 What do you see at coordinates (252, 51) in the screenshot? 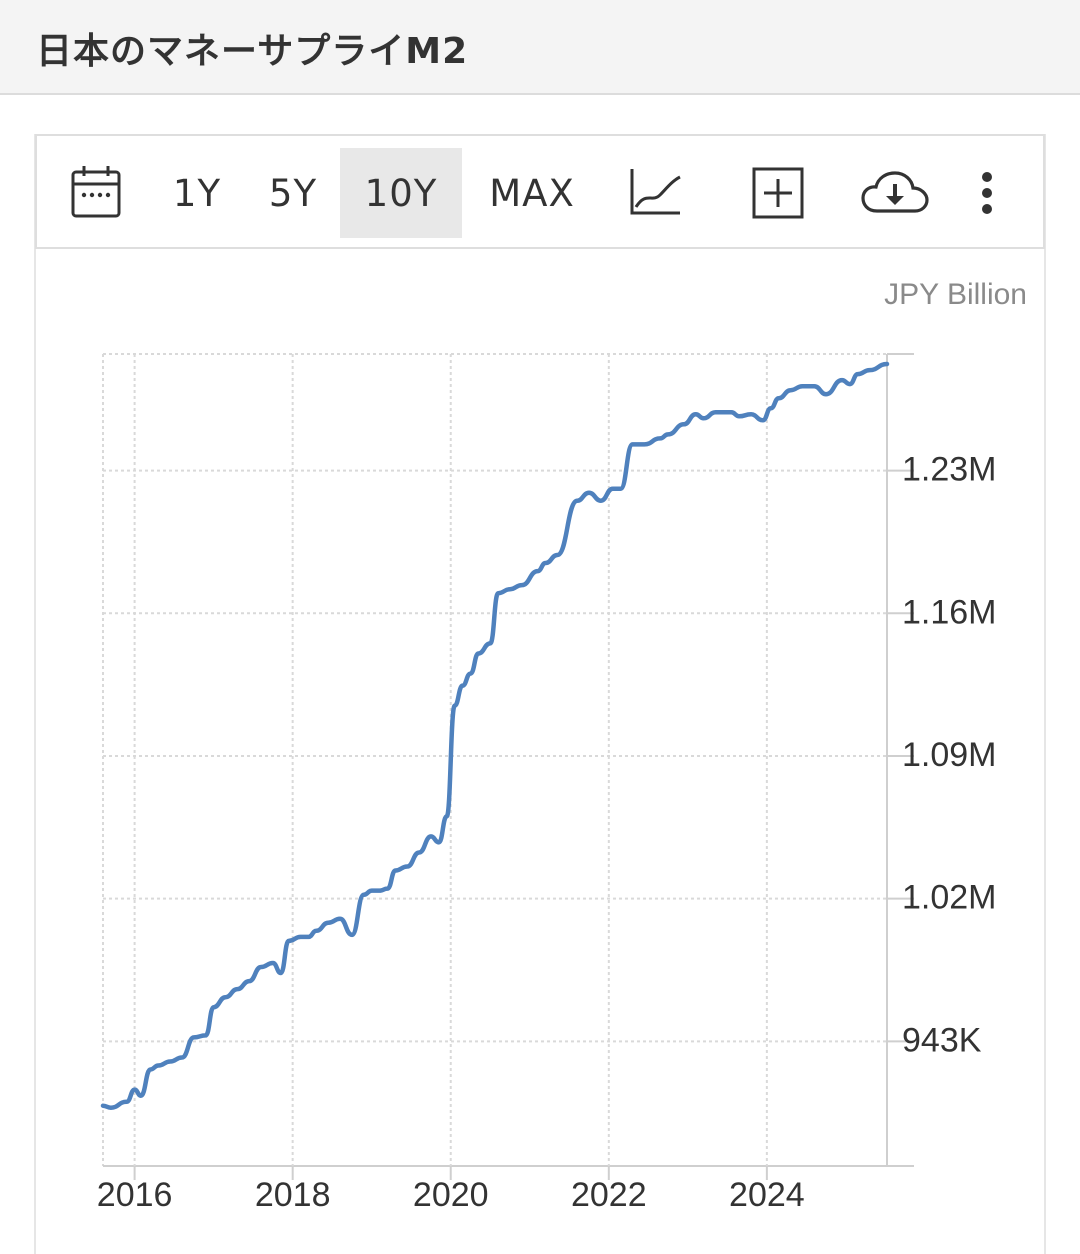
I see `page-title: 日本のマネーサプライM2` at bounding box center [252, 51].